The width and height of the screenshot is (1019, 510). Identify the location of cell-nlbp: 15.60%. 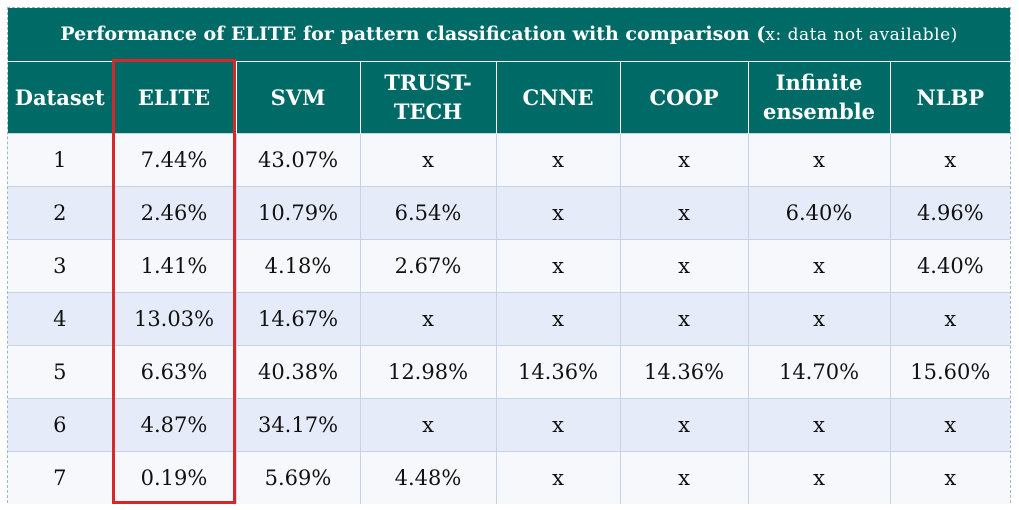
(950, 371).